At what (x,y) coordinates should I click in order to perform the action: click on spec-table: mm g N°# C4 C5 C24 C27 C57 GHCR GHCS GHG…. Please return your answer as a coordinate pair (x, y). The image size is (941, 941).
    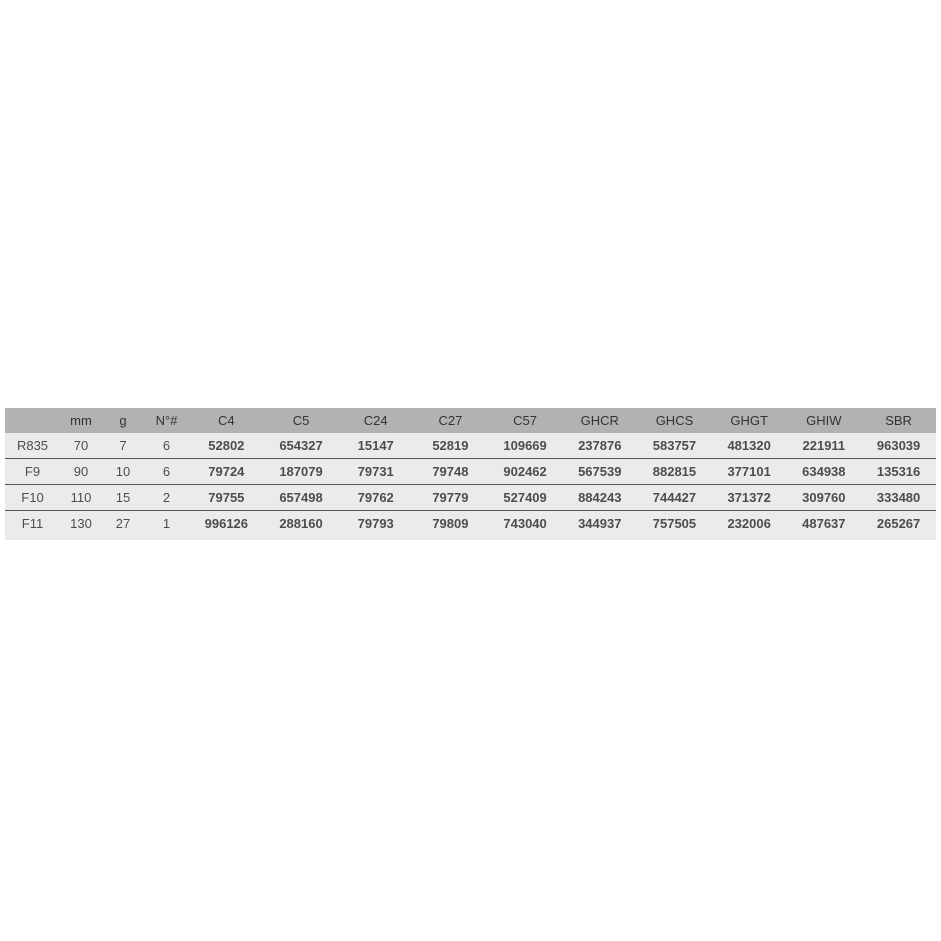
    Looking at the image, I should click on (470, 472).